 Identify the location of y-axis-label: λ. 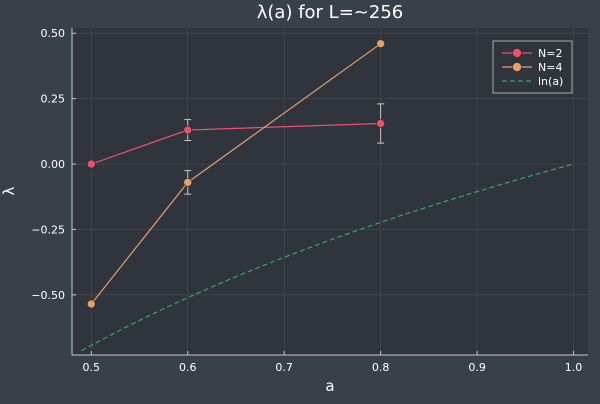
(9, 190).